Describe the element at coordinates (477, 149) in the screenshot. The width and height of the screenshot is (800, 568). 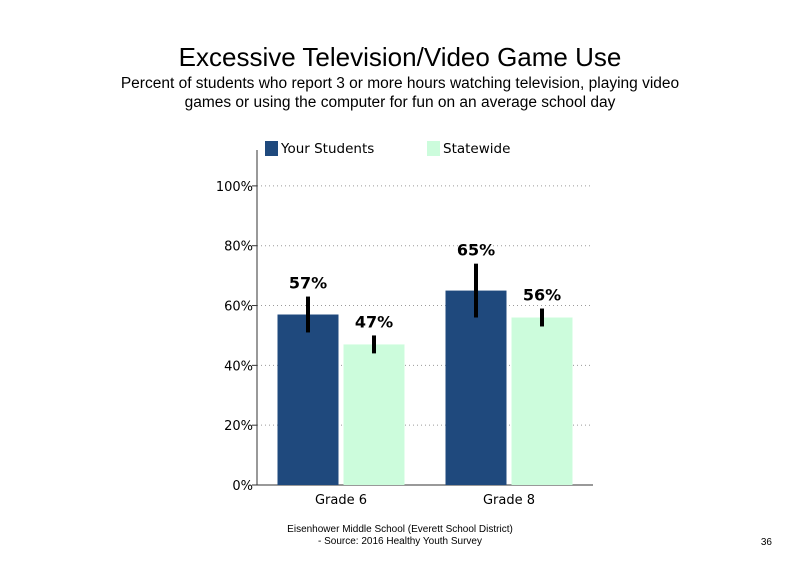
I see `legend-label-statewide: Statewide` at that location.